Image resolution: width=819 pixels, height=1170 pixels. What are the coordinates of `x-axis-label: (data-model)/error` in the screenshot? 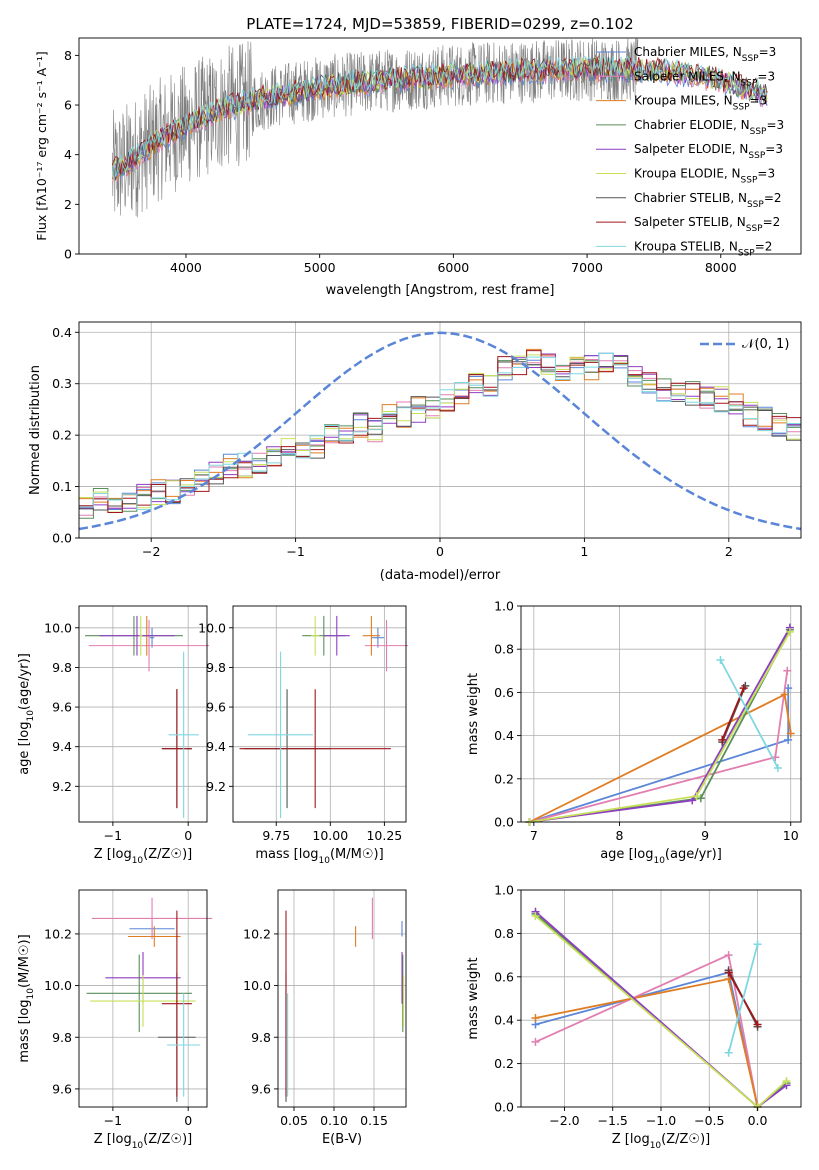 It's located at (440, 575).